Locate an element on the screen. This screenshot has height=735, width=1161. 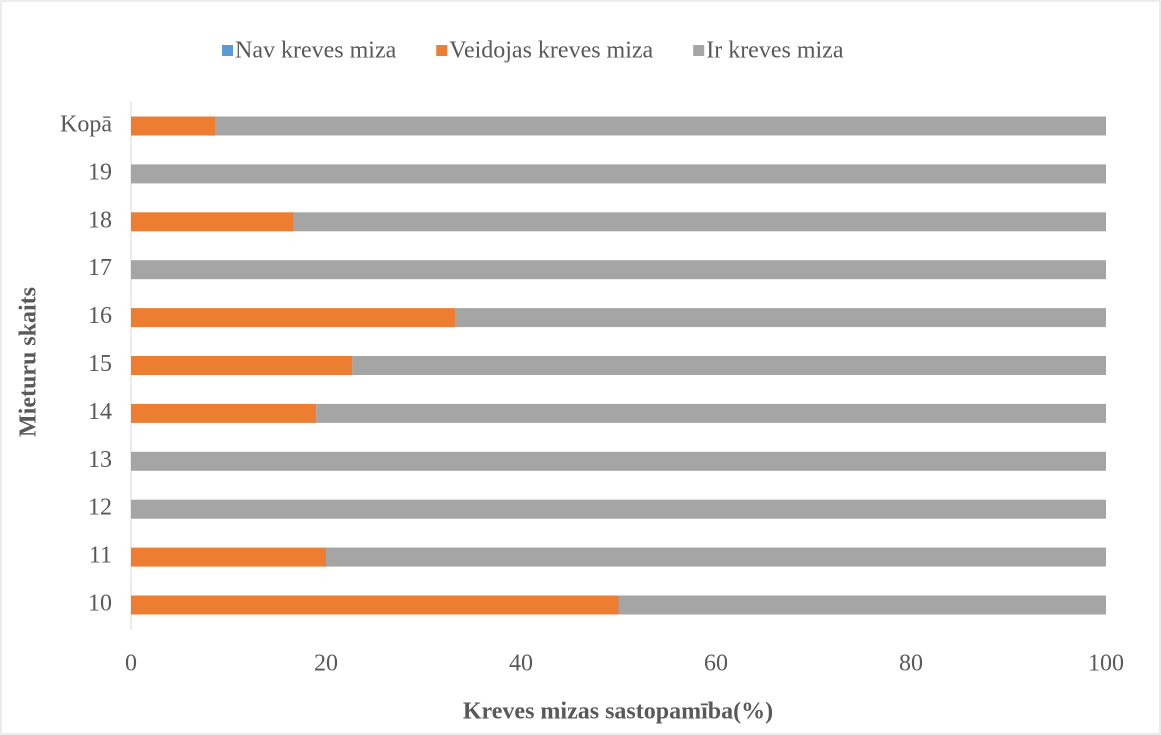
x-tick-label: 20 is located at coordinates (326, 664).